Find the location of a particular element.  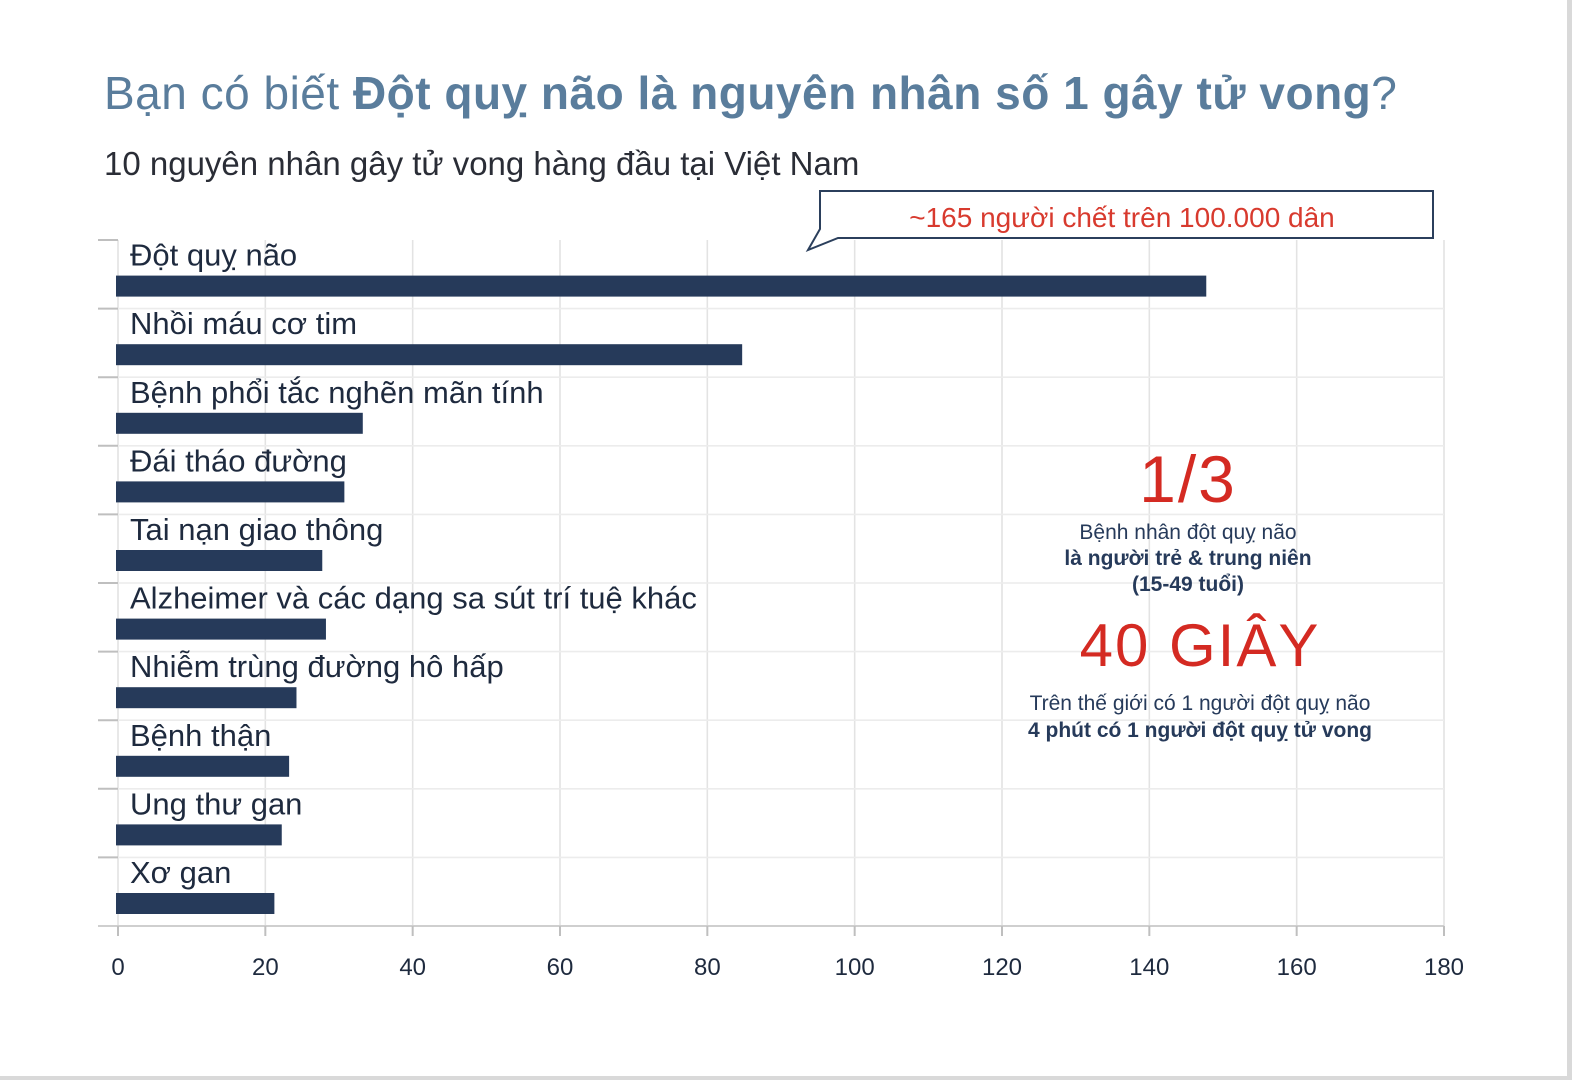

x-tick-label: 180 is located at coordinates (1444, 967).